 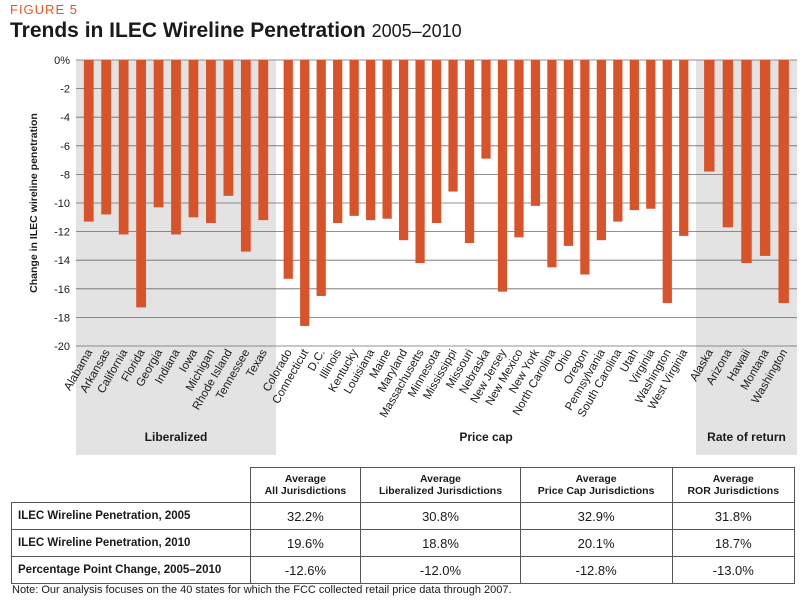 What do you see at coordinates (62, 318) in the screenshot?
I see `y-tick-label: -18` at bounding box center [62, 318].